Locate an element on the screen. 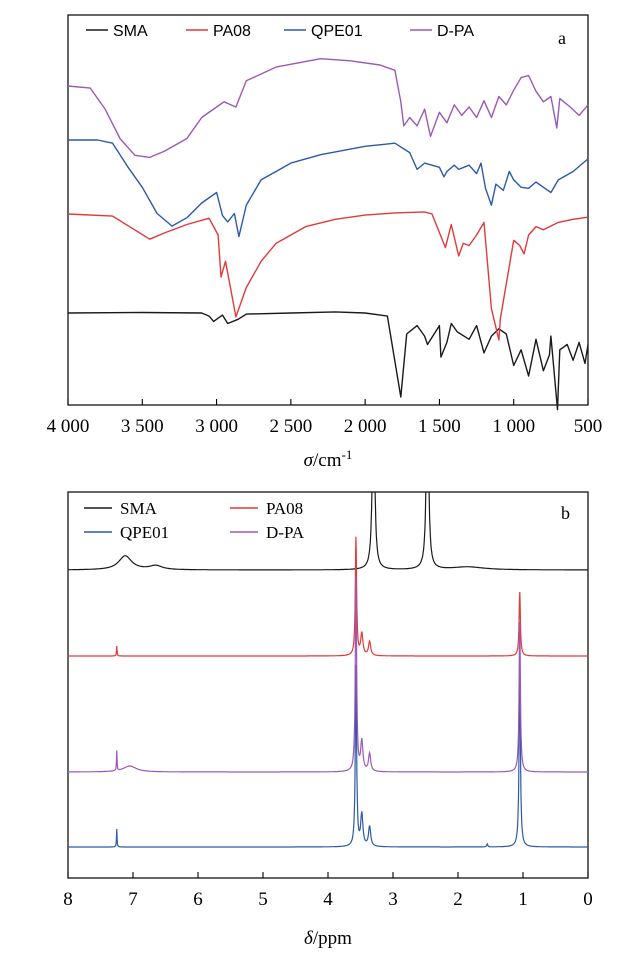 The height and width of the screenshot is (963, 639). panel-a-x-ticks: 4 000 3 500 3 000 2 500 2 000 1 500 1 000 500 is located at coordinates (325, 418).